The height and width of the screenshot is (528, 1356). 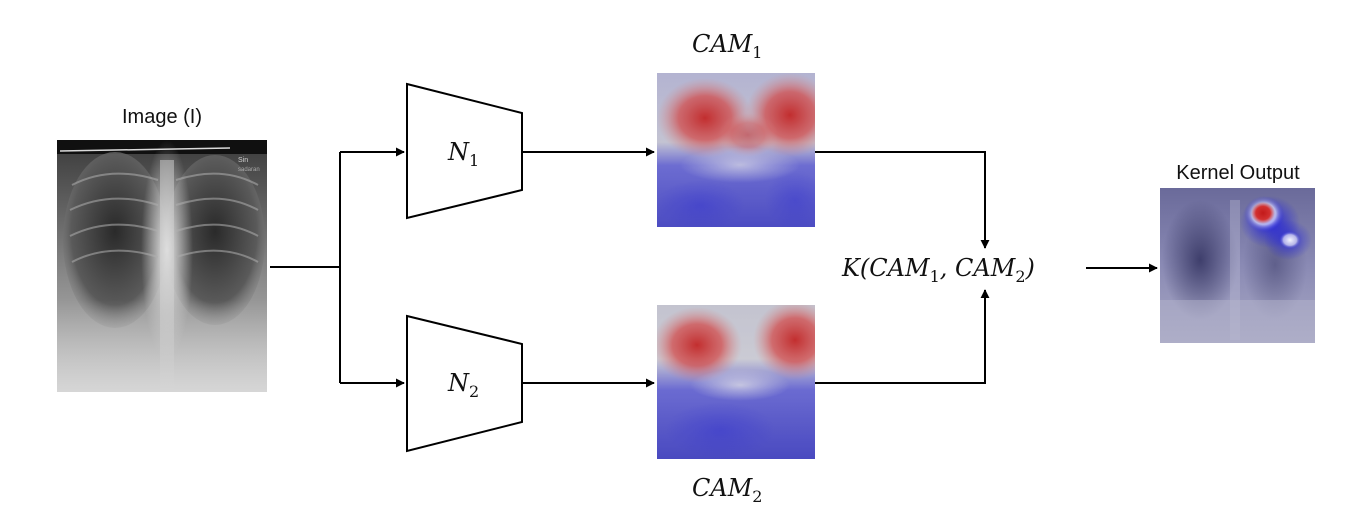 I want to click on cam1-label: CAM1, so click(x=727, y=46).